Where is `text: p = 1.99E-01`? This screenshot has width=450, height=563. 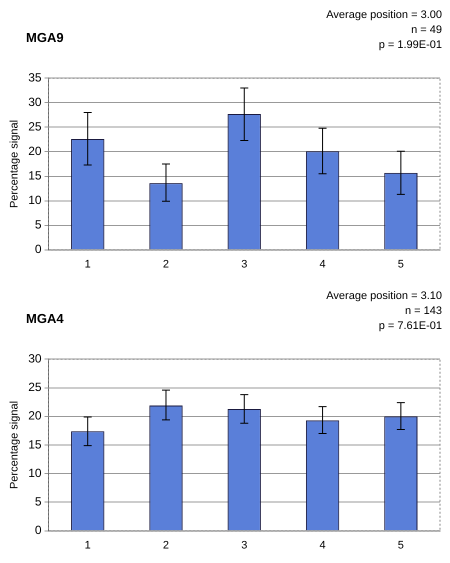
text: p = 1.99E-01 is located at coordinates (410, 45).